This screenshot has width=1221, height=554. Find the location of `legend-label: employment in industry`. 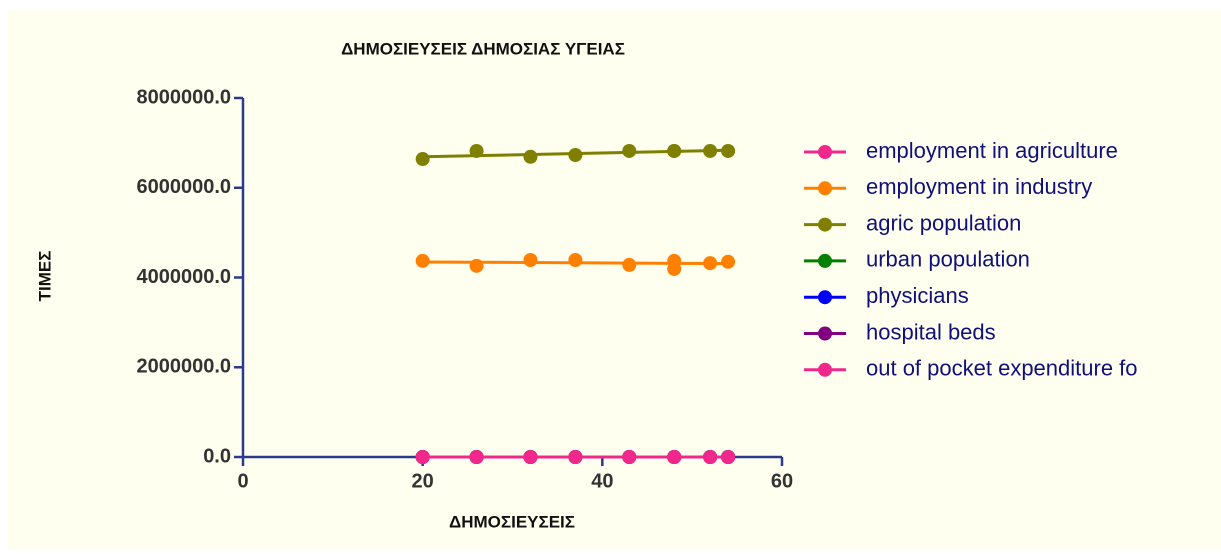

legend-label: employment in industry is located at coordinates (979, 186).